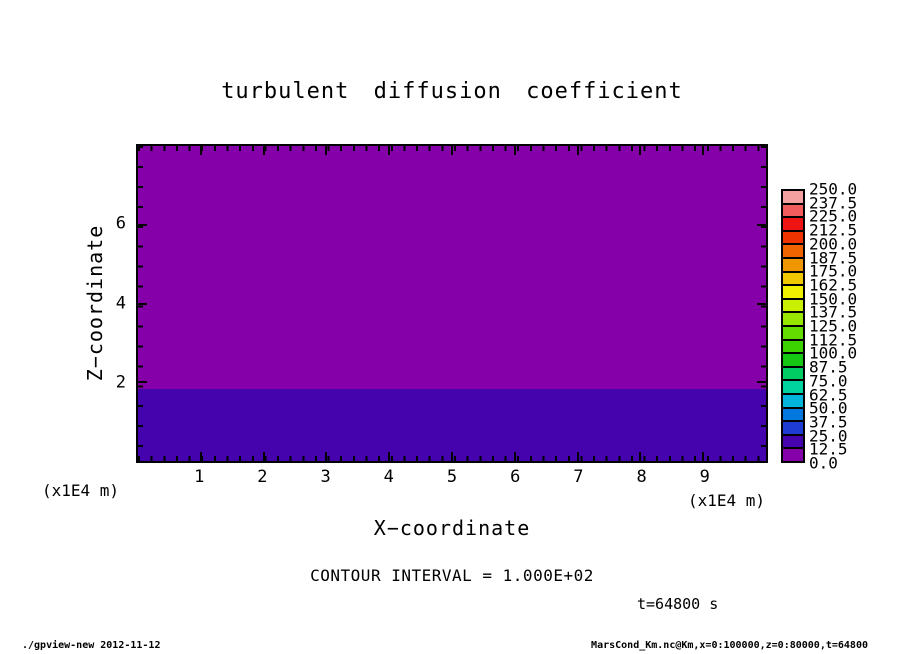 The width and height of the screenshot is (904, 654). What do you see at coordinates (262, 477) in the screenshot?
I see `x-tick-label: 2` at bounding box center [262, 477].